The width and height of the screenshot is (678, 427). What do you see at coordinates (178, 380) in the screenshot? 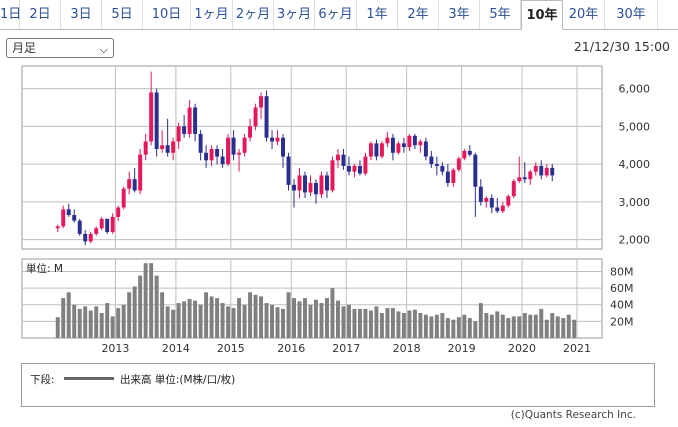
I see `legend-series-label: 出来高 単位:(M株/口/枚)` at bounding box center [178, 380].